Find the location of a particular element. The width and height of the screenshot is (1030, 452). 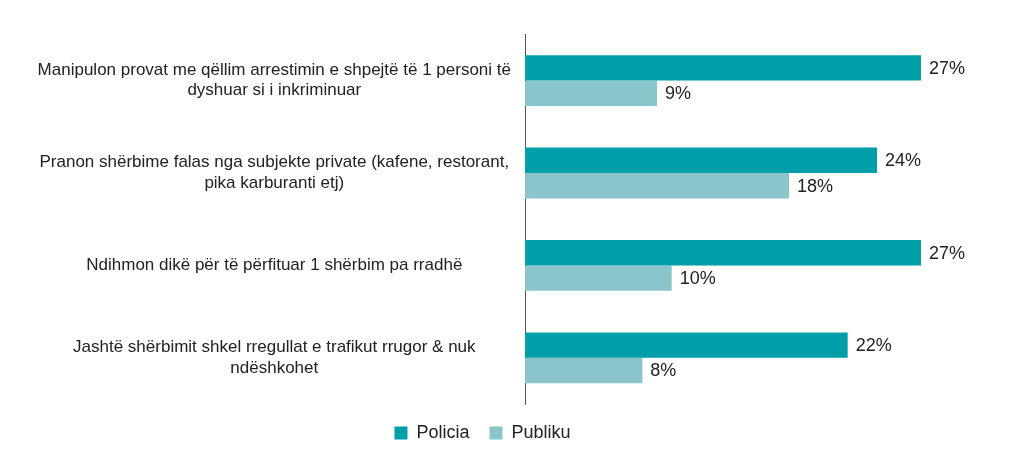

legend-label: Policia is located at coordinates (443, 431).